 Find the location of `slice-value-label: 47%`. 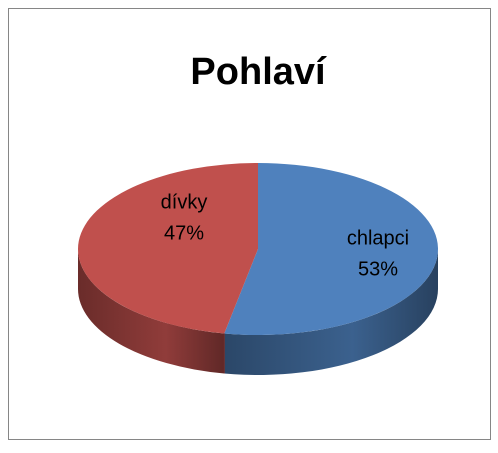

slice-value-label: 47% is located at coordinates (184, 233).